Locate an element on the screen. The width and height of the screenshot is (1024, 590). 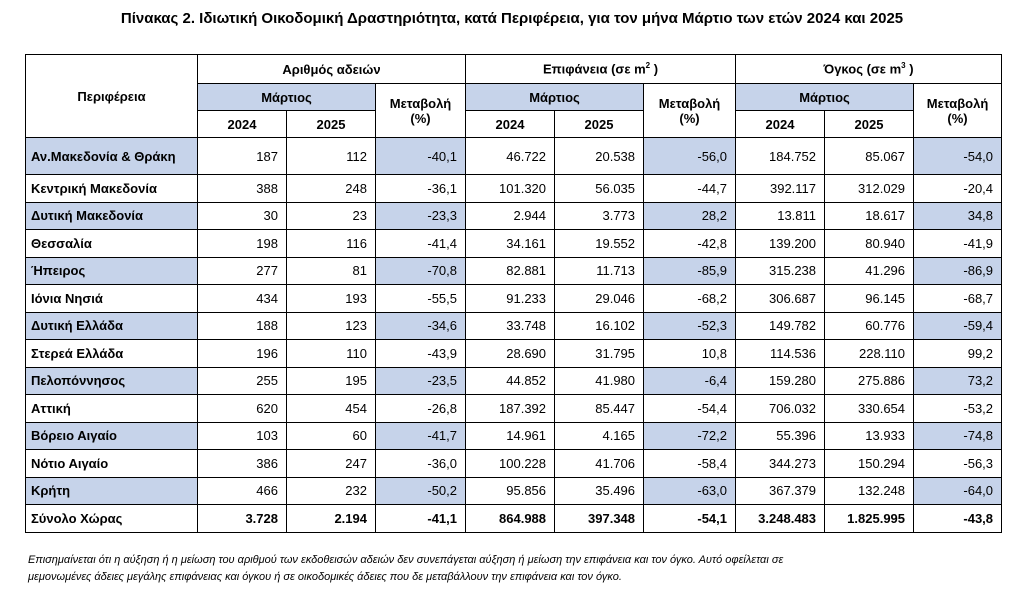
table-cell: -34,6 is located at coordinates (420, 325).